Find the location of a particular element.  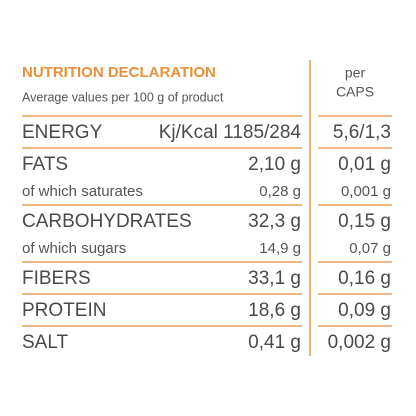

row-label: of which saturates is located at coordinates (82, 191).